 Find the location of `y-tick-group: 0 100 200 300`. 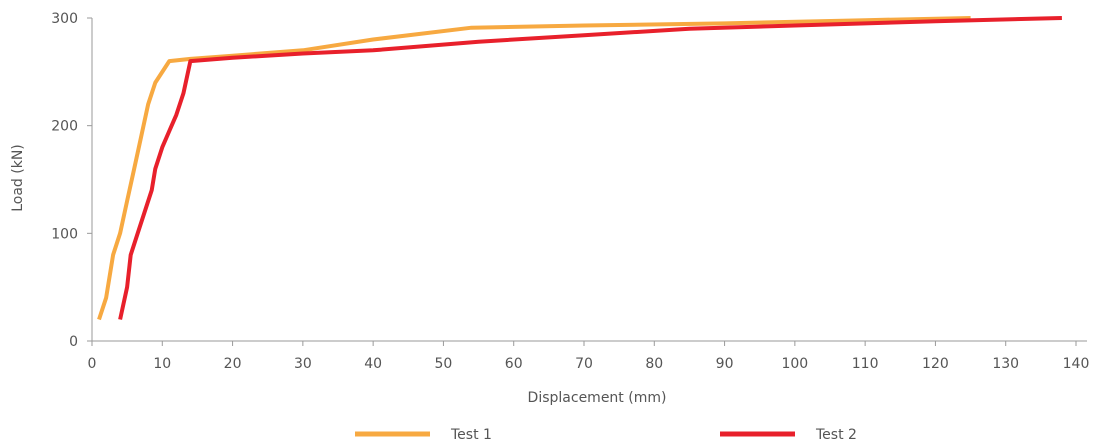

y-tick-group: 0 100 200 300 is located at coordinates (71, 180).